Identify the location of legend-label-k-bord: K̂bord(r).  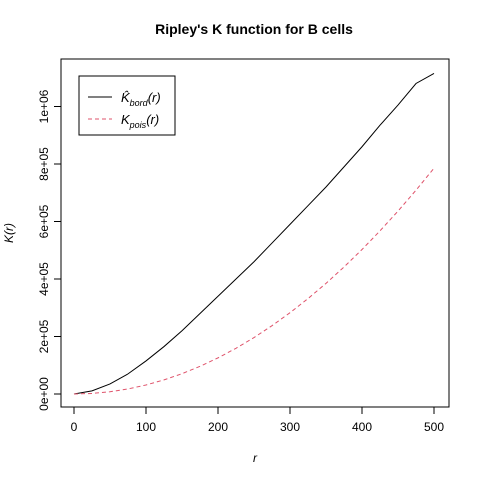
(141, 99).